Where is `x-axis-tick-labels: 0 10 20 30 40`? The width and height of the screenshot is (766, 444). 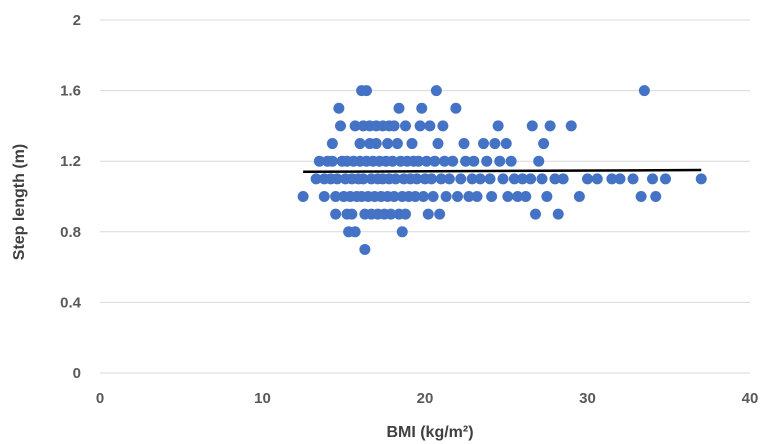 x-axis-tick-labels: 0 10 20 30 40 is located at coordinates (427, 398).